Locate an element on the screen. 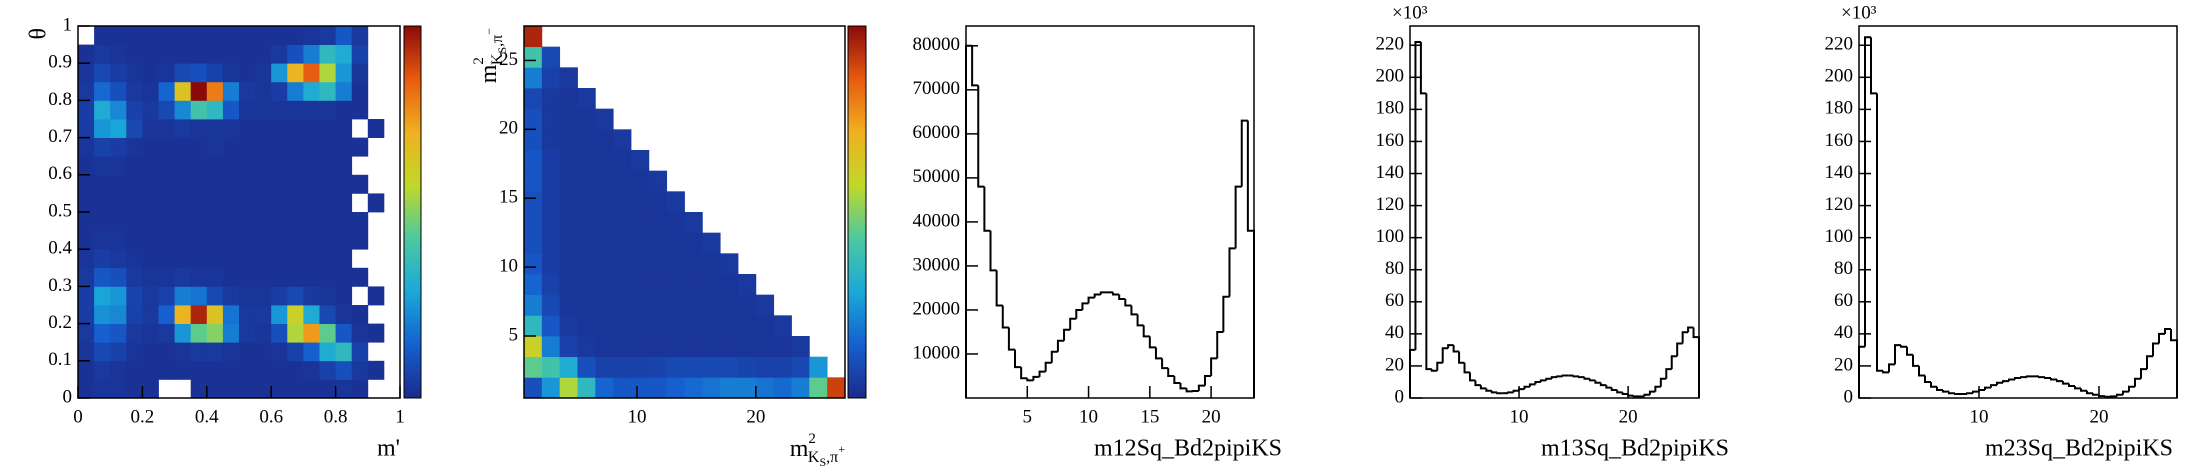  y-tick-label: 0.3 is located at coordinates (60, 285).